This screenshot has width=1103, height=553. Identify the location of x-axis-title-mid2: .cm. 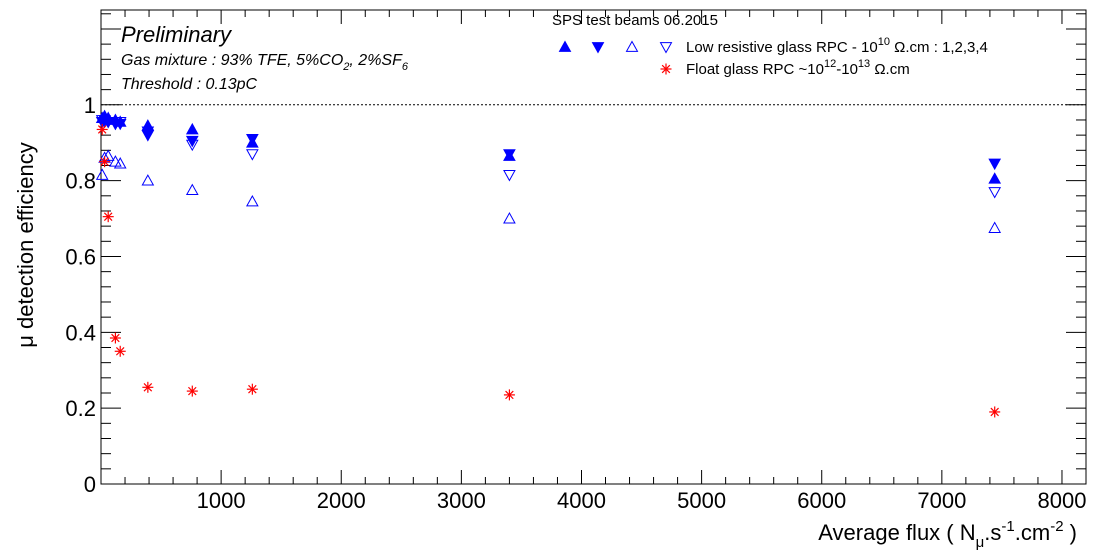
(1032, 532).